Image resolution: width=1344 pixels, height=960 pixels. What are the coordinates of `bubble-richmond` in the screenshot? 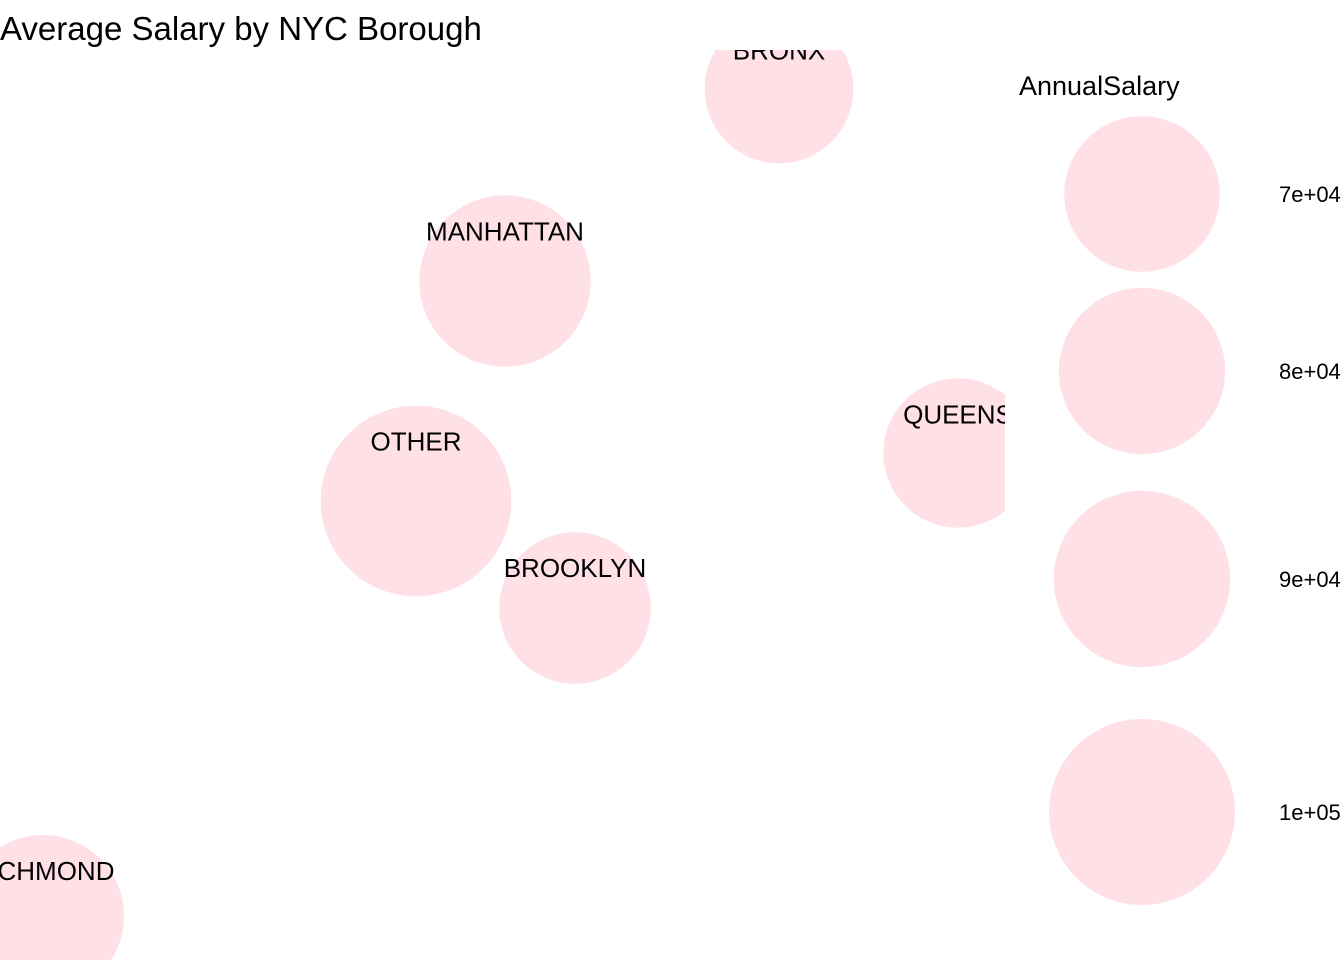 It's located at (62, 897).